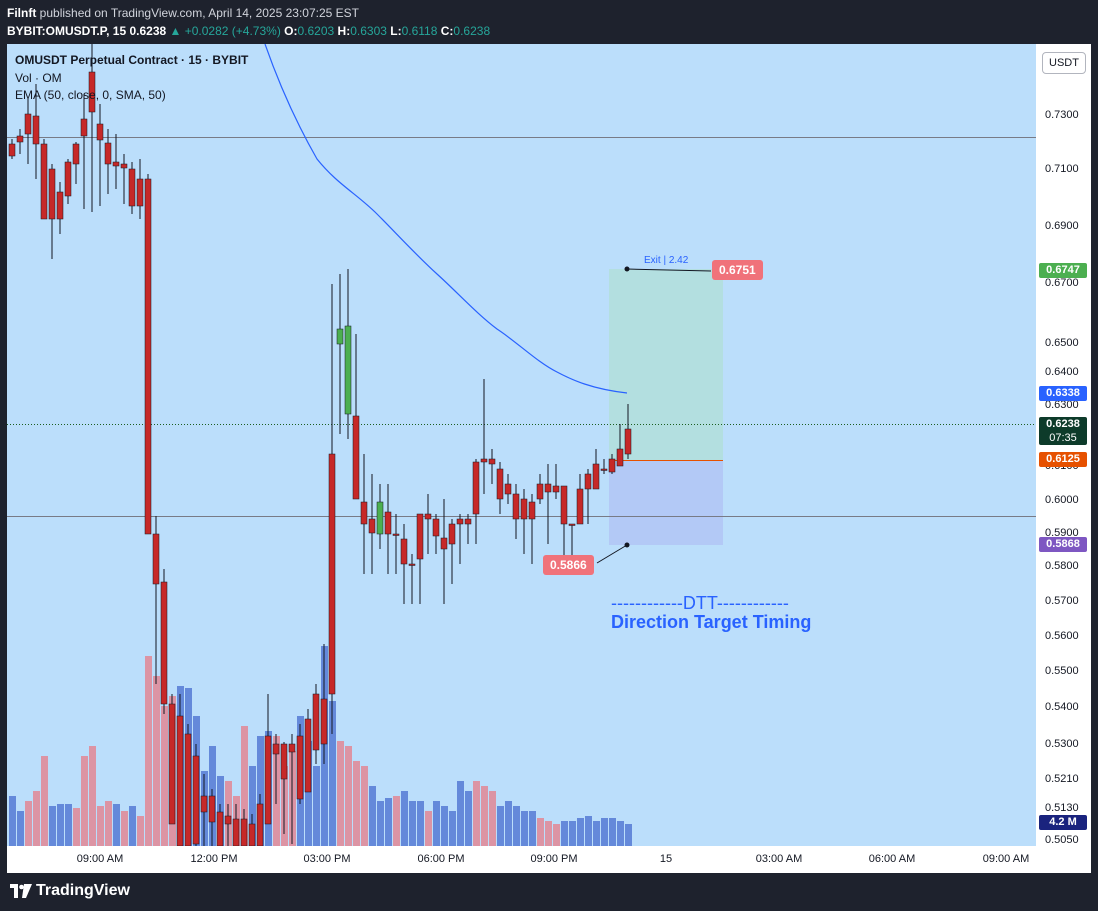 This screenshot has width=1098, height=911. I want to click on stop-price-tag: 0.5868, so click(1063, 544).